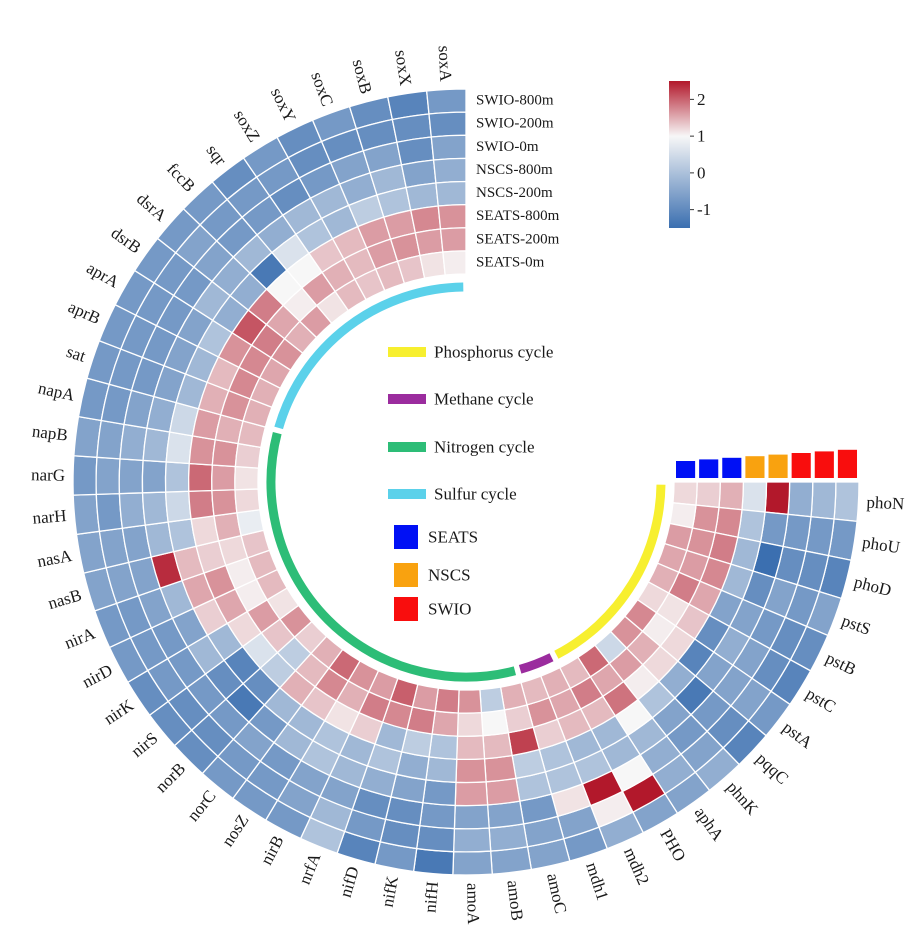  I want to click on heatmap-cell-narH-SWIO-800m, so click(86, 514).